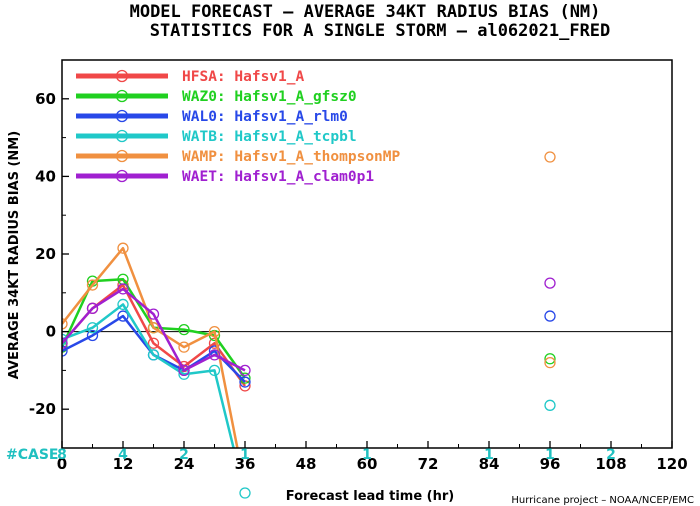  I want to click on legend-entry: WAET: Hafsv1_A_clam0p1, so click(225, 177).